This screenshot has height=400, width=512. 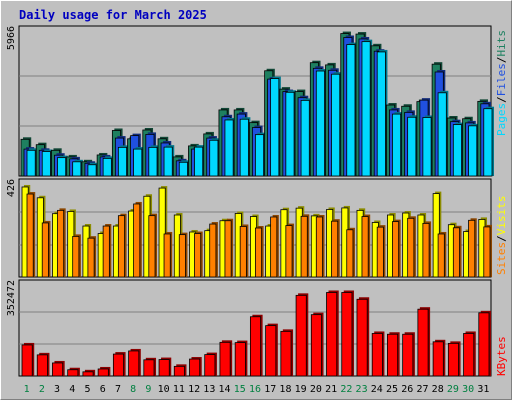 What do you see at coordinates (453, 389) in the screenshot?
I see `day-label: 29` at bounding box center [453, 389].